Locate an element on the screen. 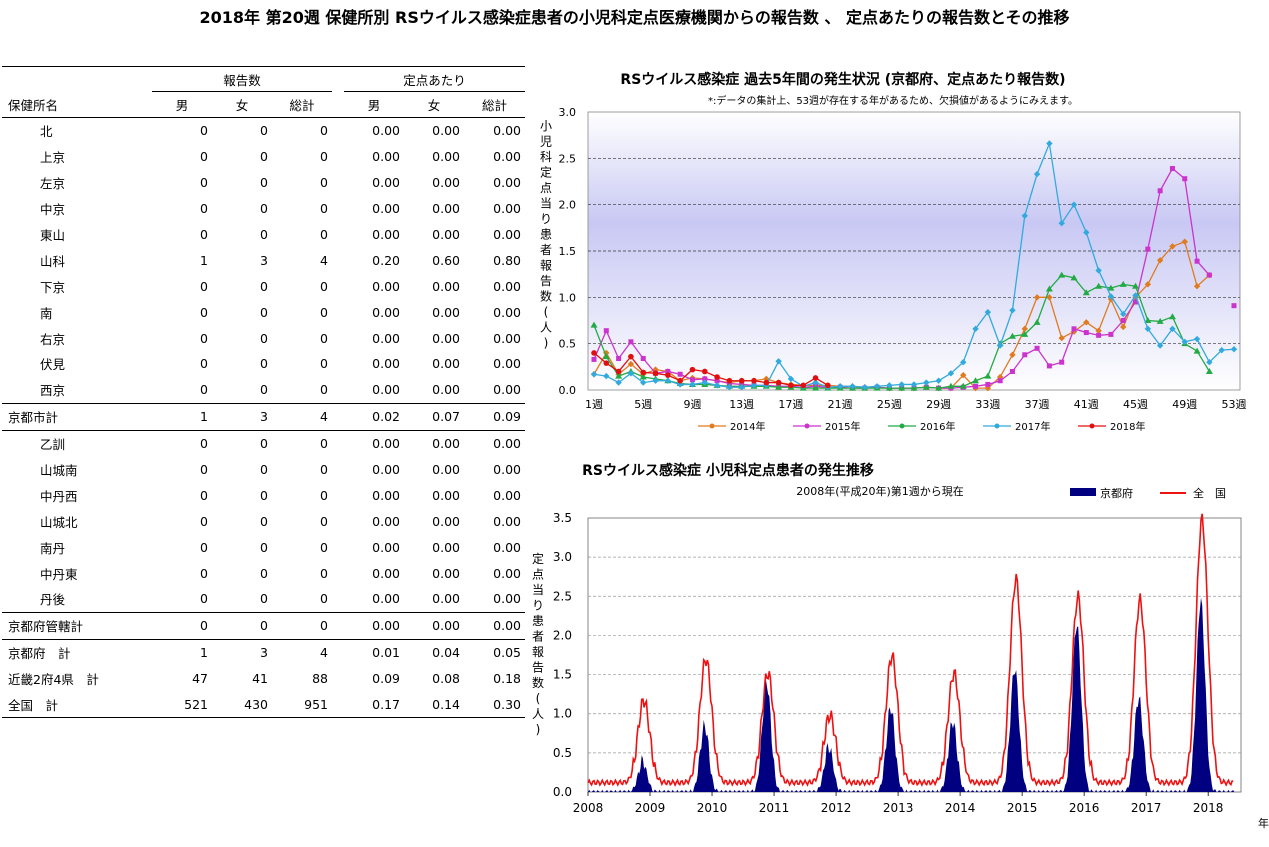  table-row: 南丹 0 0 0 0.00 0.00 0.00 is located at coordinates (263, 547).